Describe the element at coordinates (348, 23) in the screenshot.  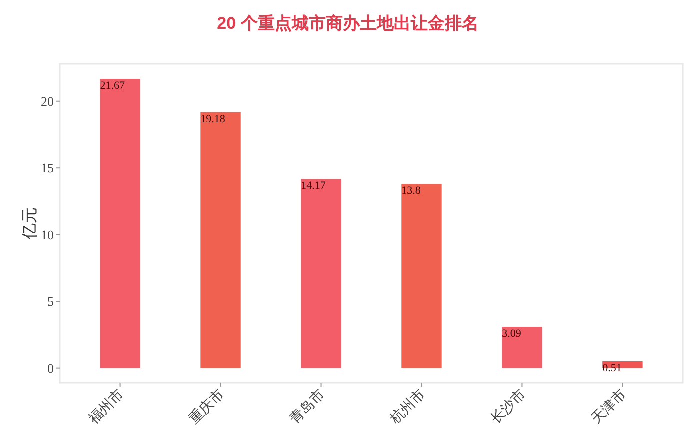
I see `chart-title: 20 个重点城市商办土地出让金排名` at that location.